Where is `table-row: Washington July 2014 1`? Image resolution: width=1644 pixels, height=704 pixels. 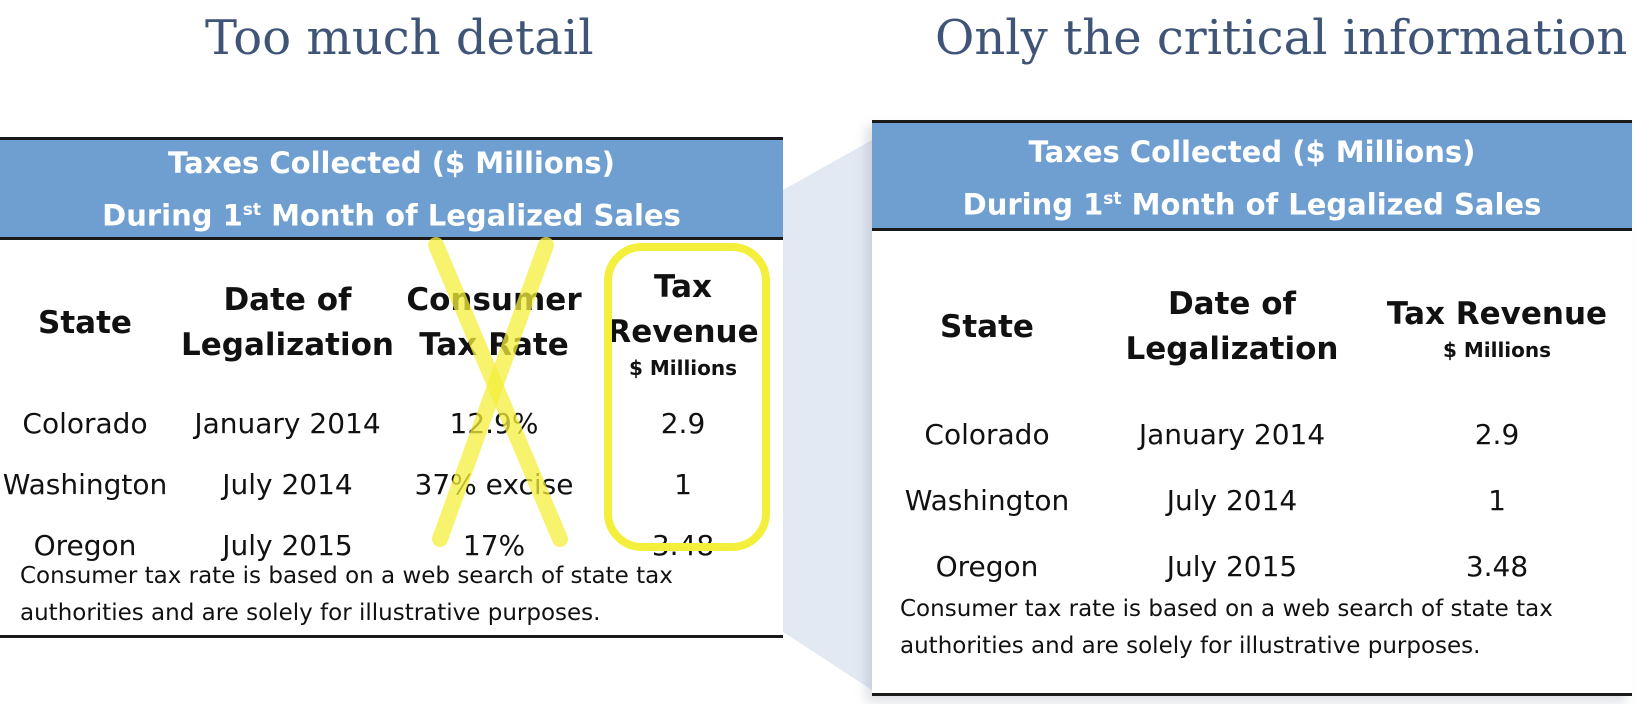
table-row: Washington July 2014 1 is located at coordinates (1252, 500).